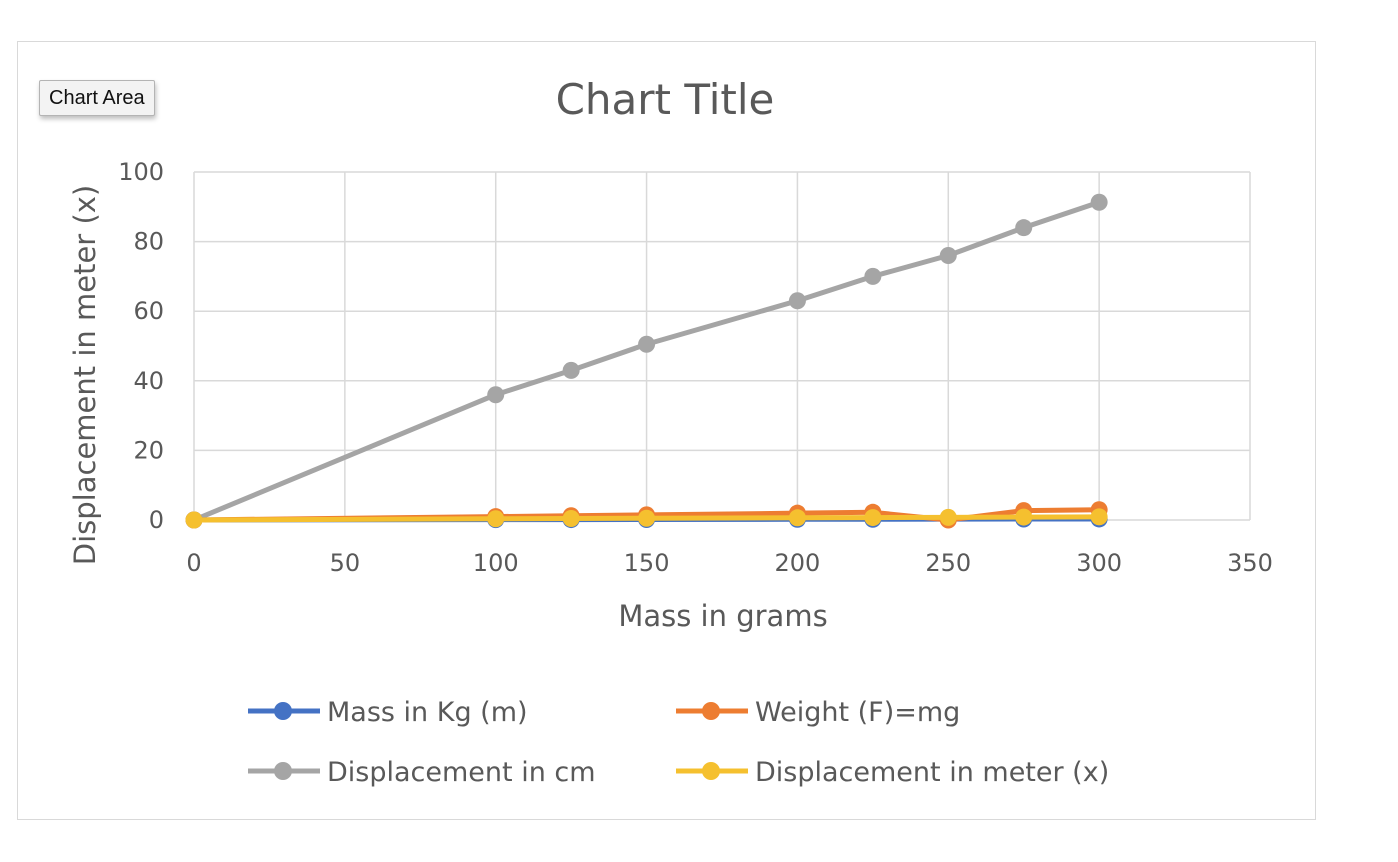  I want to click on x-tick-label: 150, so click(647, 563).